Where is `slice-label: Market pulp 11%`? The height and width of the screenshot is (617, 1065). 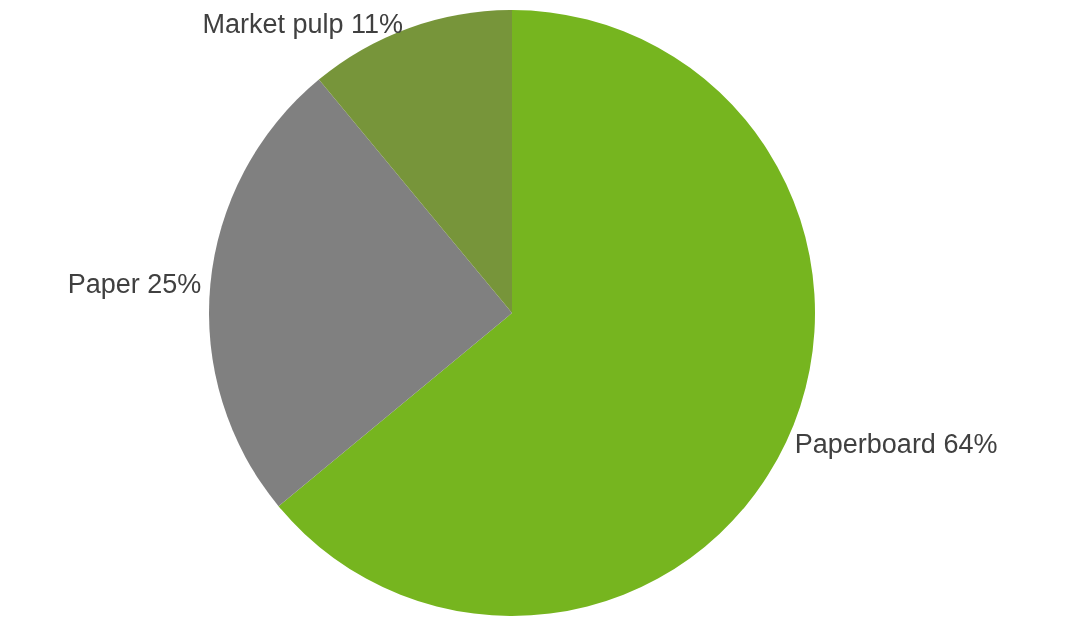
slice-label: Market pulp 11% is located at coordinates (303, 24).